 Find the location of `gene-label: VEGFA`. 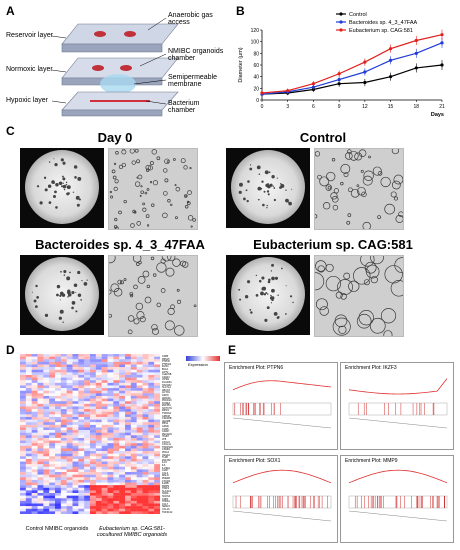

gene-label: VEGFA is located at coordinates (166, 455).